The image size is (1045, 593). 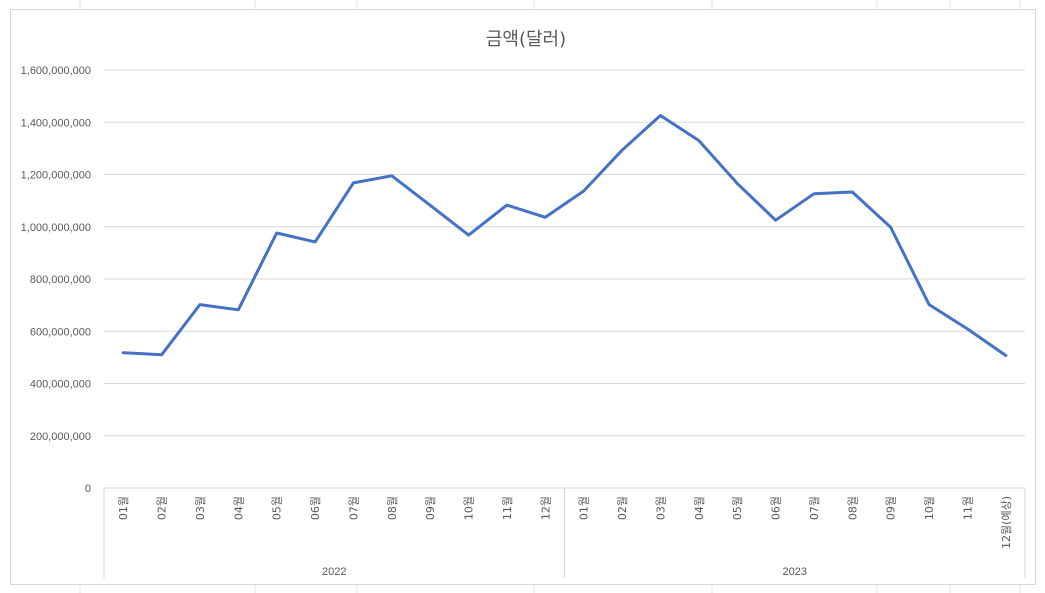 I want to click on x-tick-label: 12월, so click(x=545, y=508).